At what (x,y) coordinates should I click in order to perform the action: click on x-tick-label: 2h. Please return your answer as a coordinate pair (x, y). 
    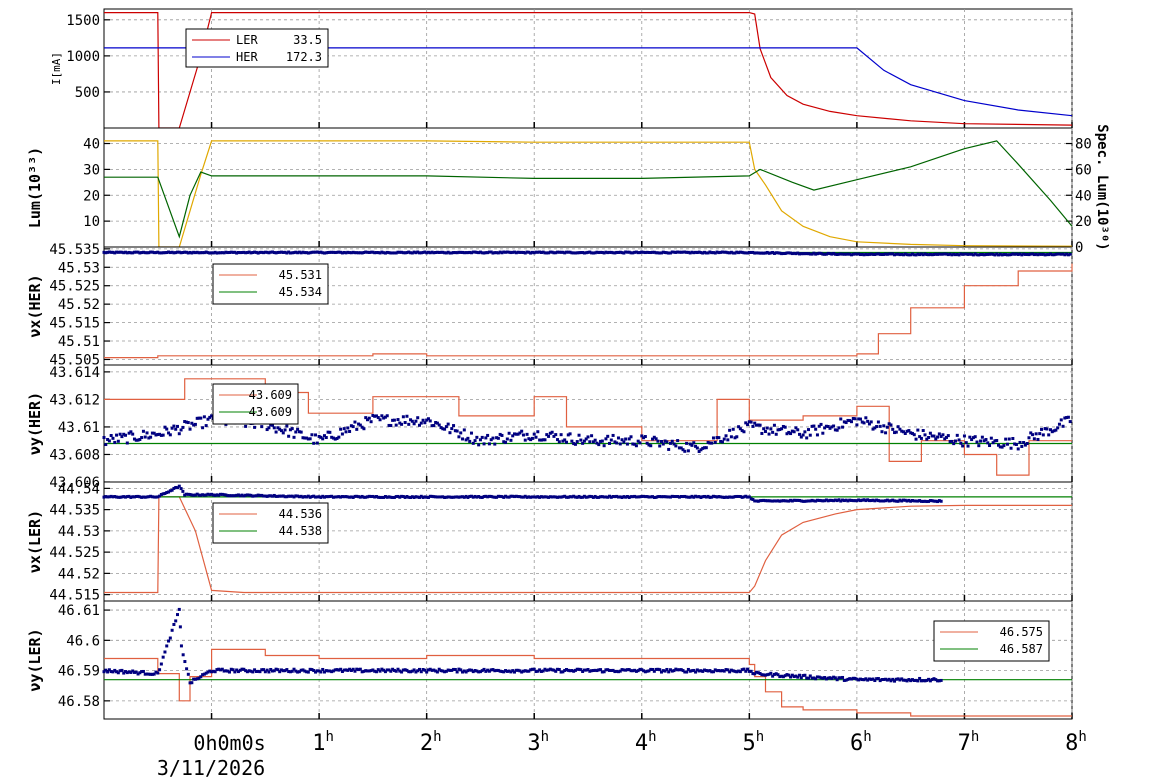
    Looking at the image, I should click on (431, 742).